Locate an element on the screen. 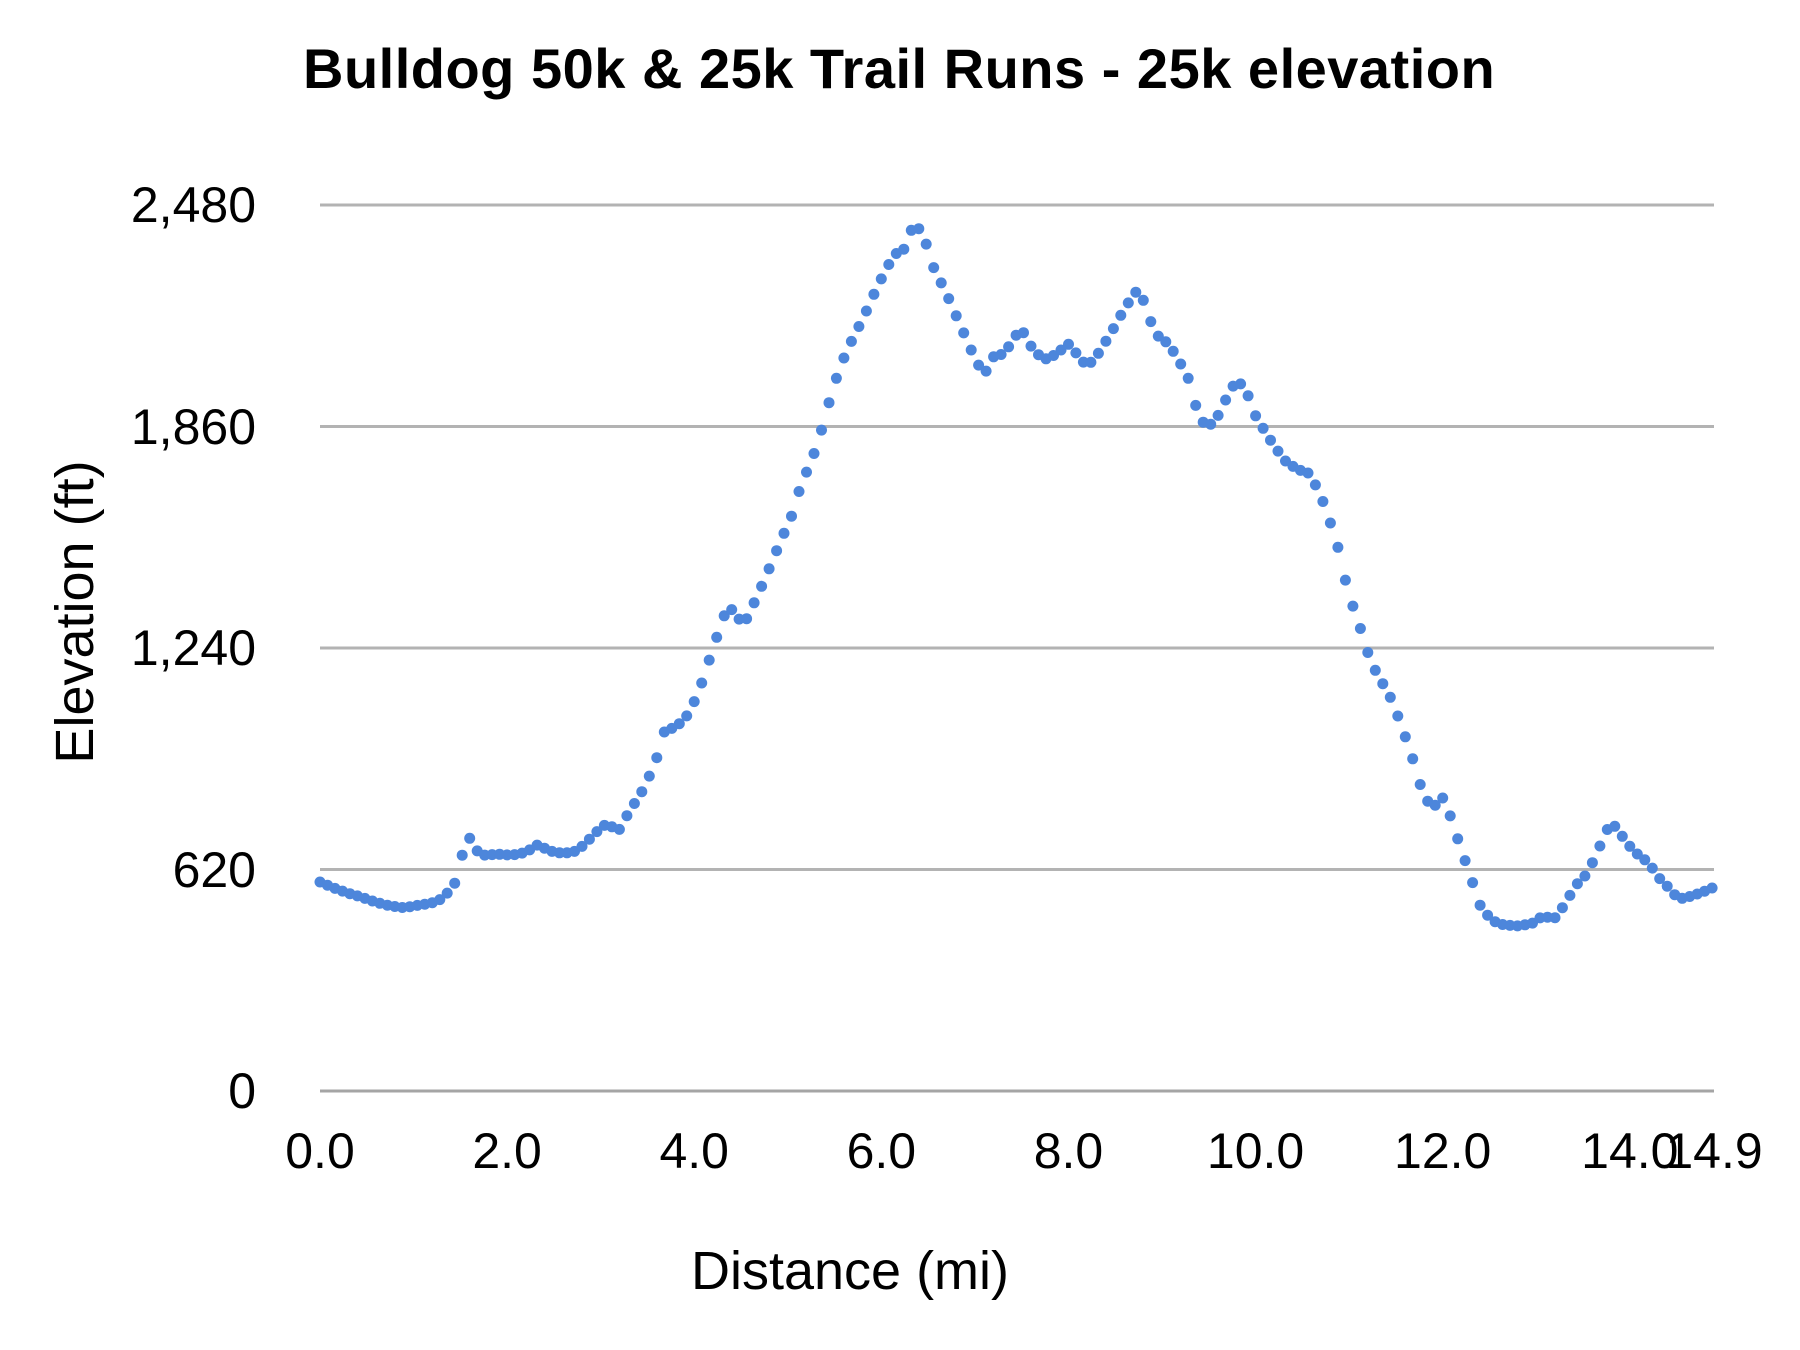  y-tick-label: 1,860 is located at coordinates (193, 426).